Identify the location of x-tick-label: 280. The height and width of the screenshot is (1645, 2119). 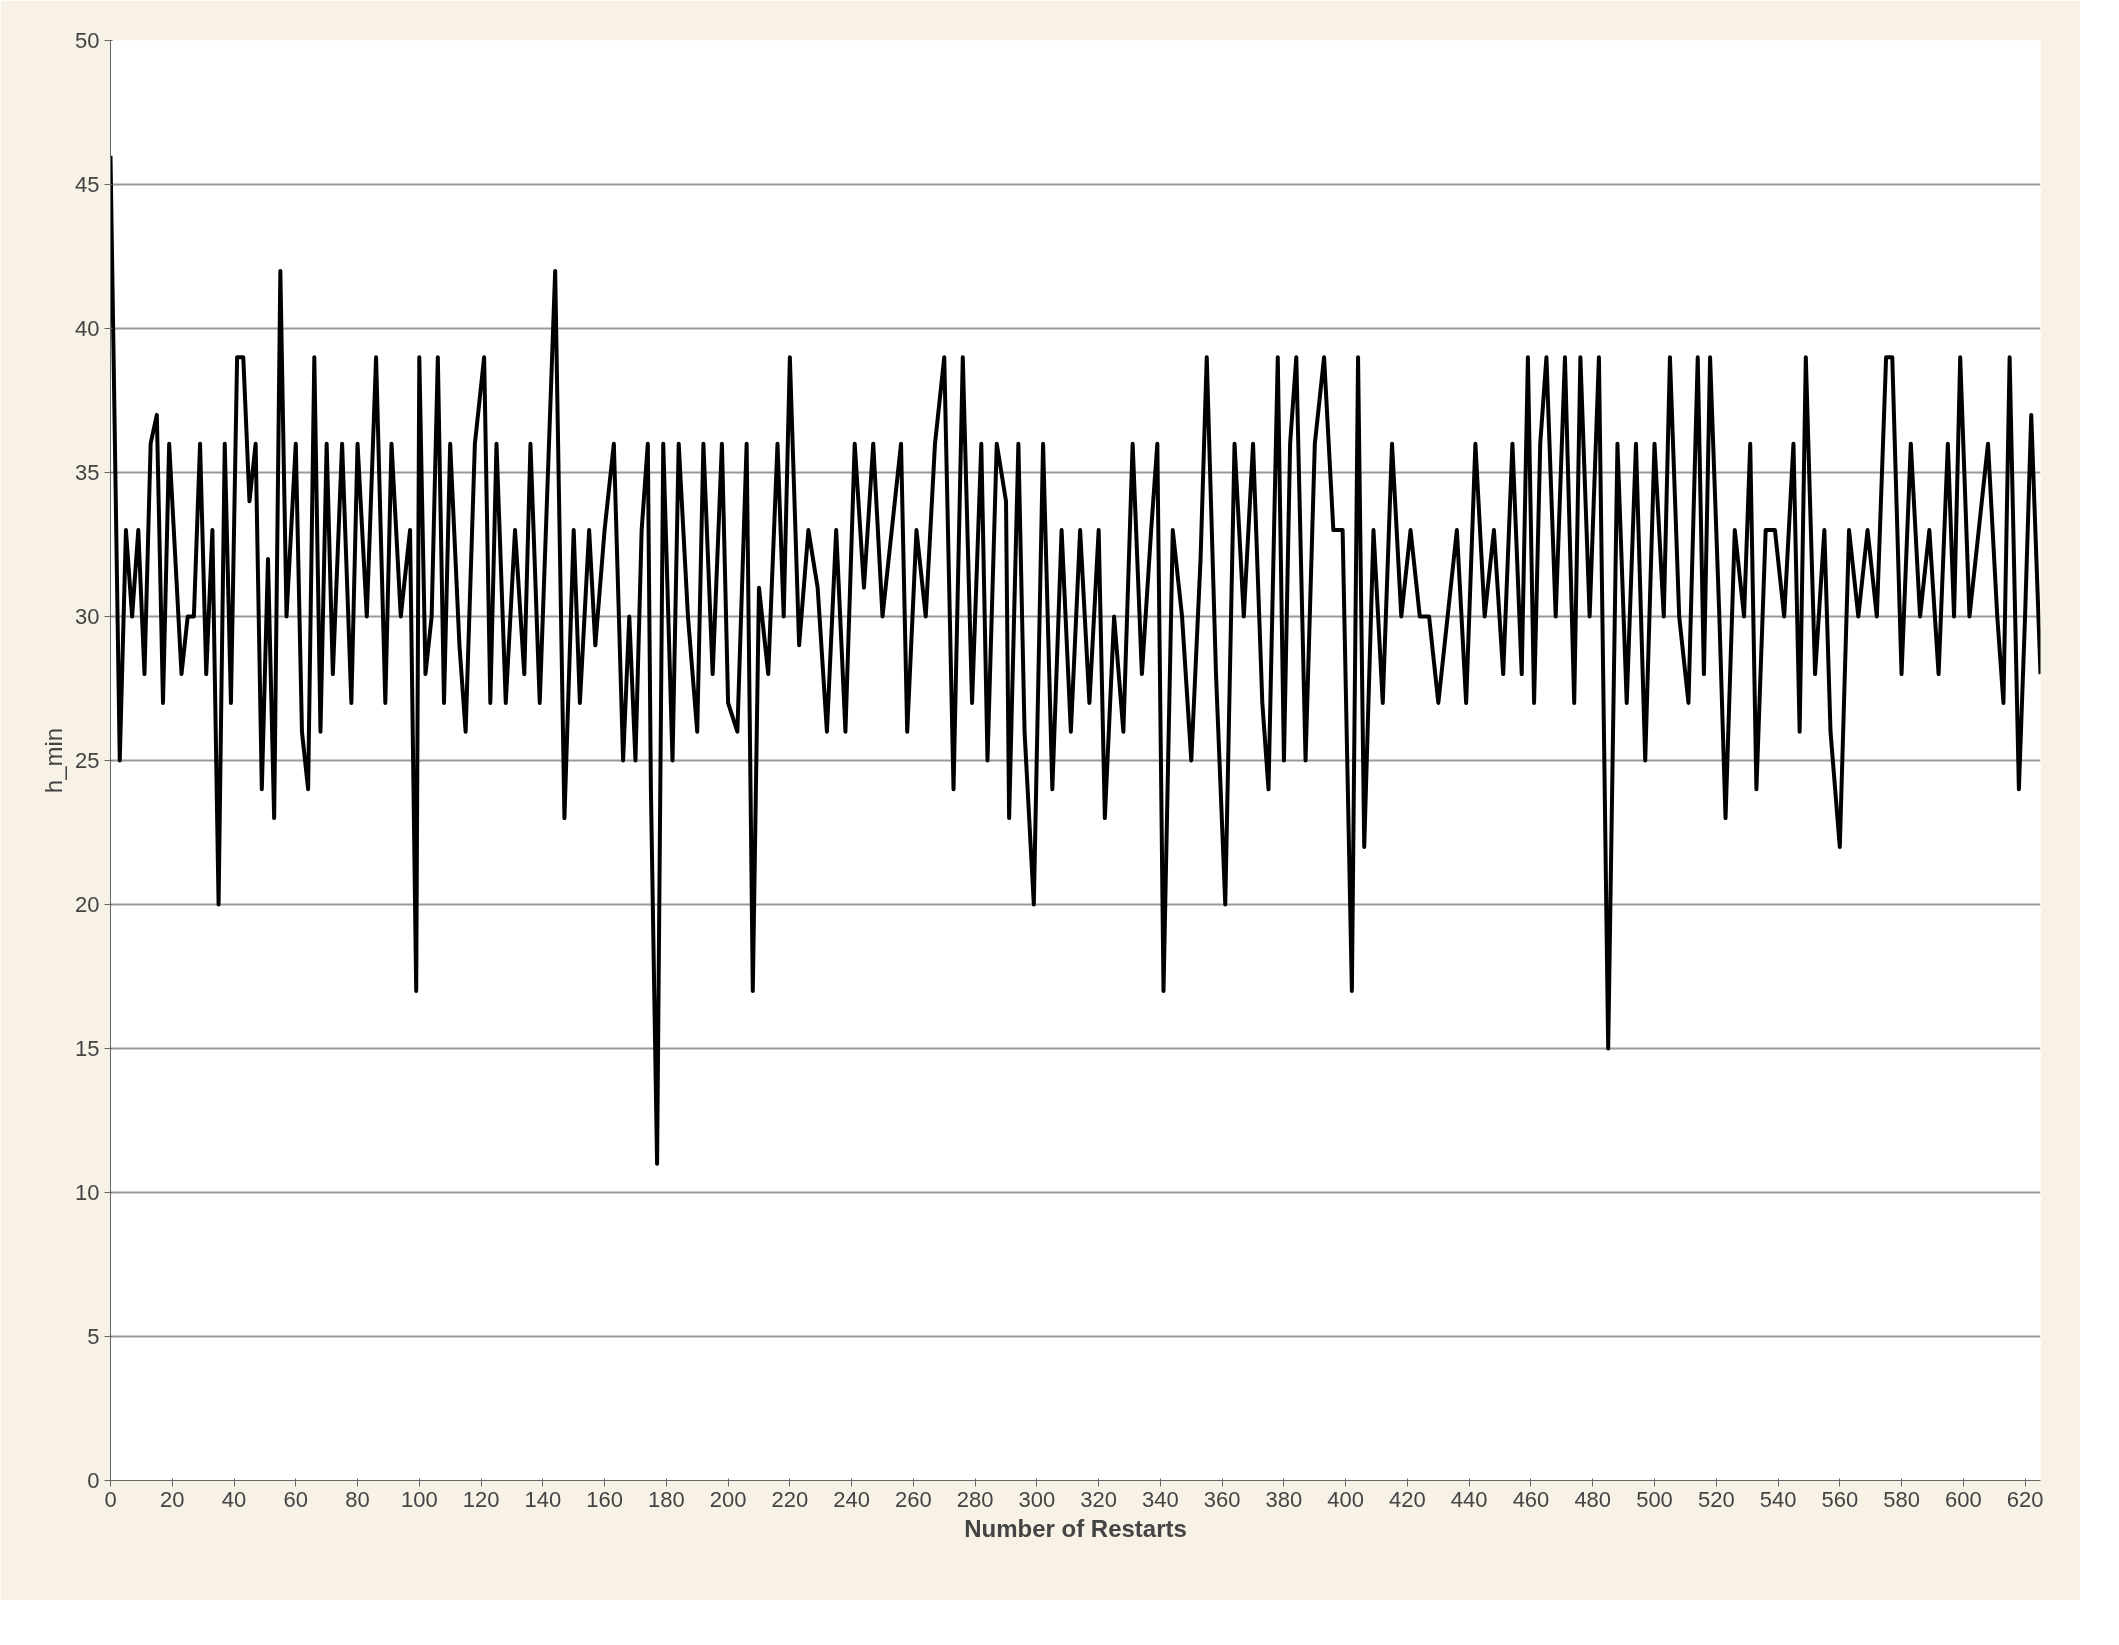
(975, 1499).